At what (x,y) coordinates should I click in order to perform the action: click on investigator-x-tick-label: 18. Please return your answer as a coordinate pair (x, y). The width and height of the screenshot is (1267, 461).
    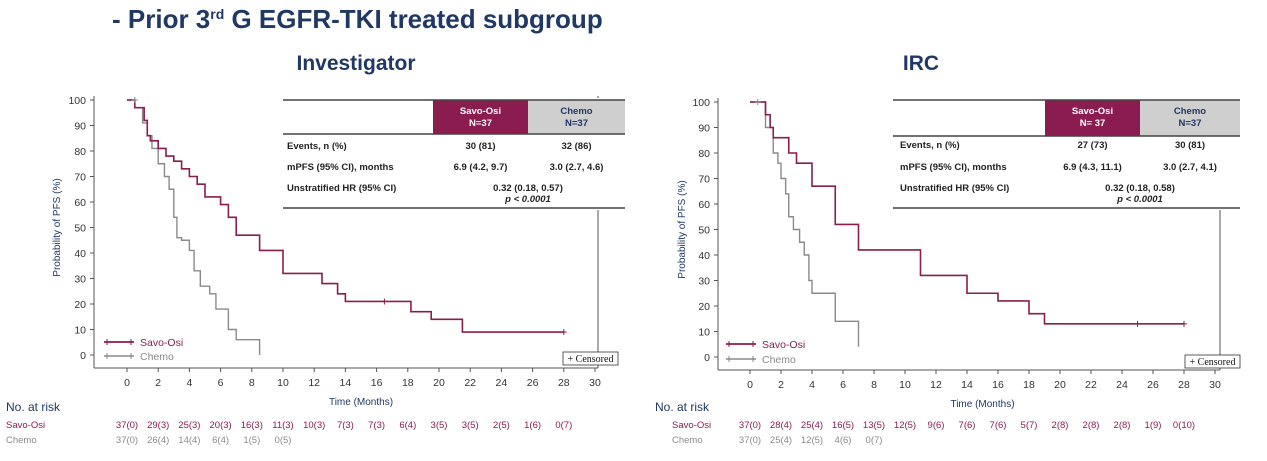
    Looking at the image, I should click on (408, 383).